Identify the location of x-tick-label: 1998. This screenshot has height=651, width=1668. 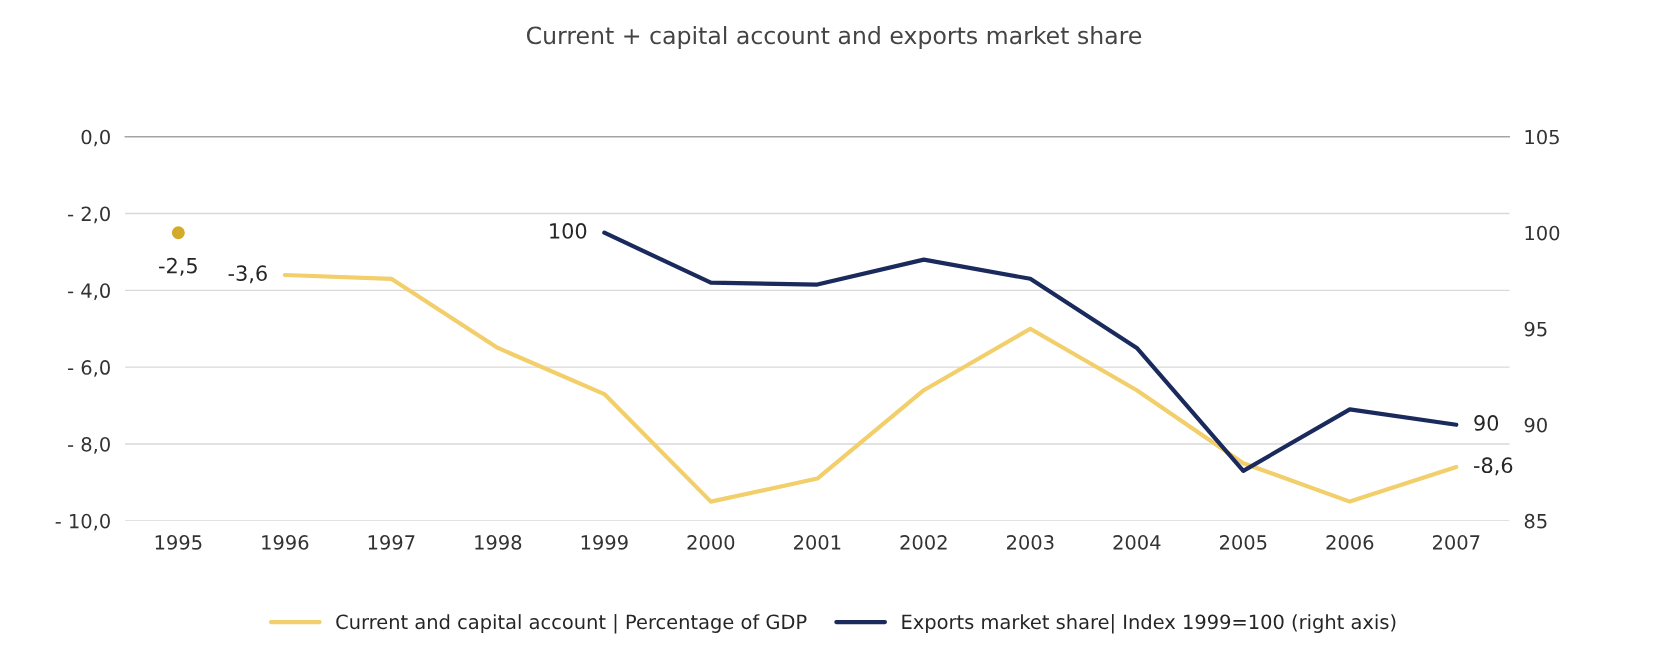
(498, 542).